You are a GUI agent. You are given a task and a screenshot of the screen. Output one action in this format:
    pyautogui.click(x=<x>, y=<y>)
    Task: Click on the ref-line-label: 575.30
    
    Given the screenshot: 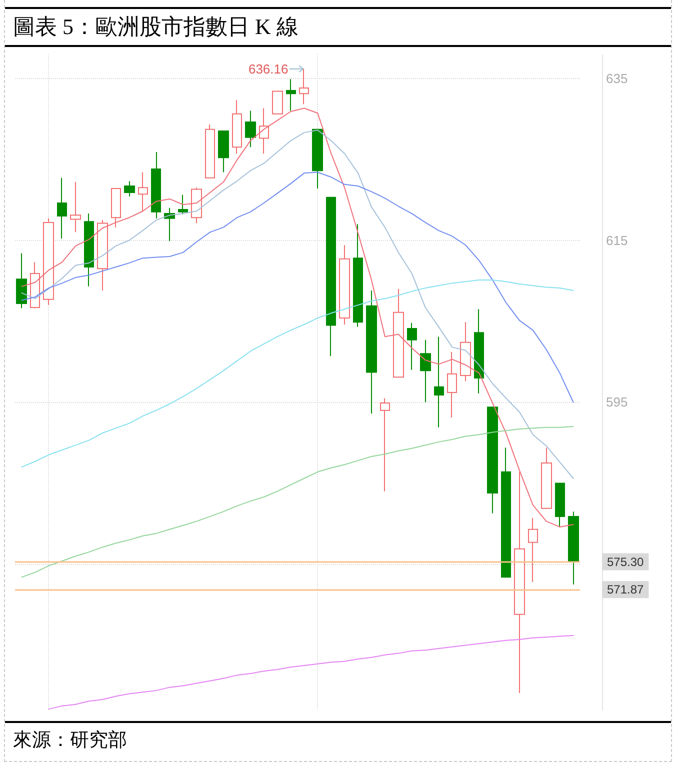 What is the action you would take?
    pyautogui.click(x=625, y=561)
    